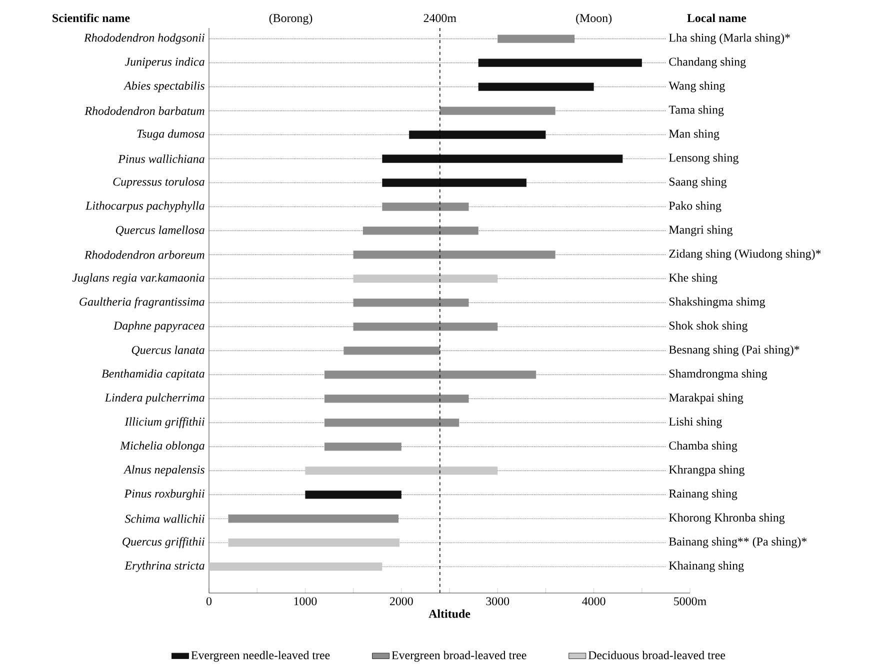  What do you see at coordinates (164, 494) in the screenshot?
I see `y-tick-label: Pinus roxburghii` at bounding box center [164, 494].